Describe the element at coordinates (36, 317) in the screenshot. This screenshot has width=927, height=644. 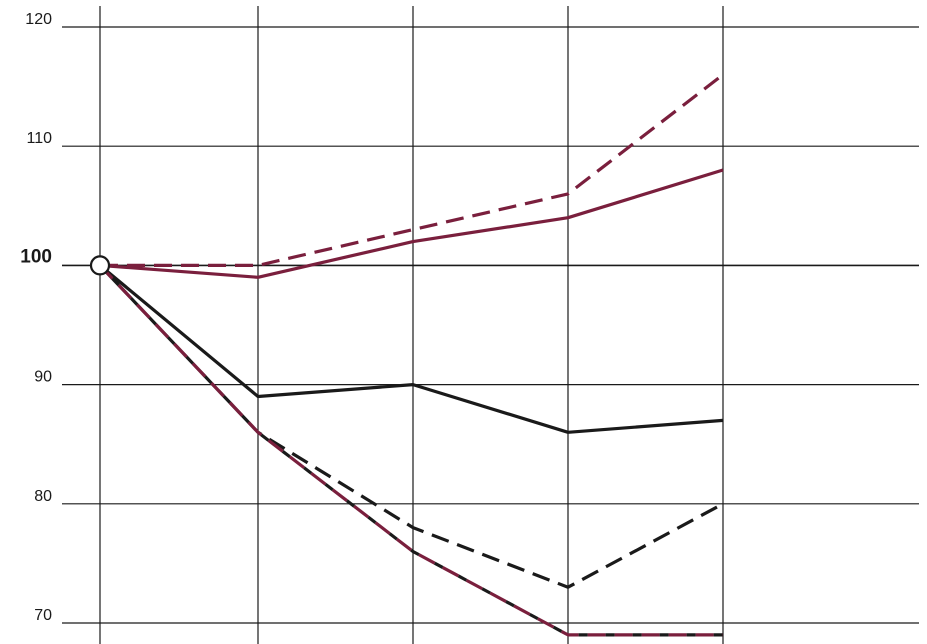
I see `y-axis-ticks: 120 110 100 90 80 70` at that location.